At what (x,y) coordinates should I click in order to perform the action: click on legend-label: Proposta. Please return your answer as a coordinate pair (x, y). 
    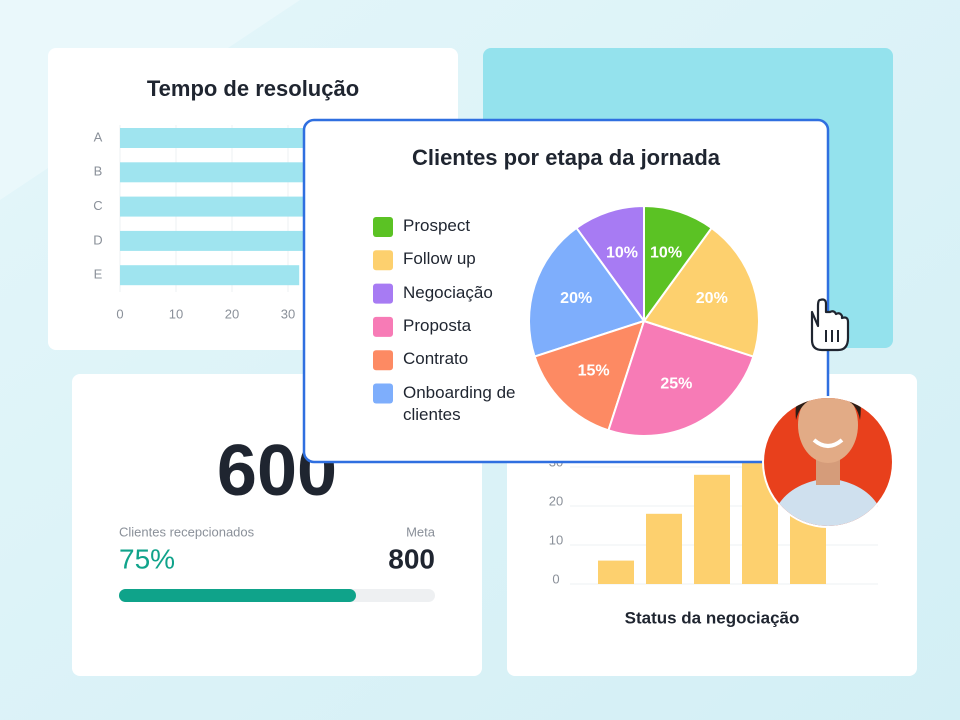
    Looking at the image, I should click on (437, 325).